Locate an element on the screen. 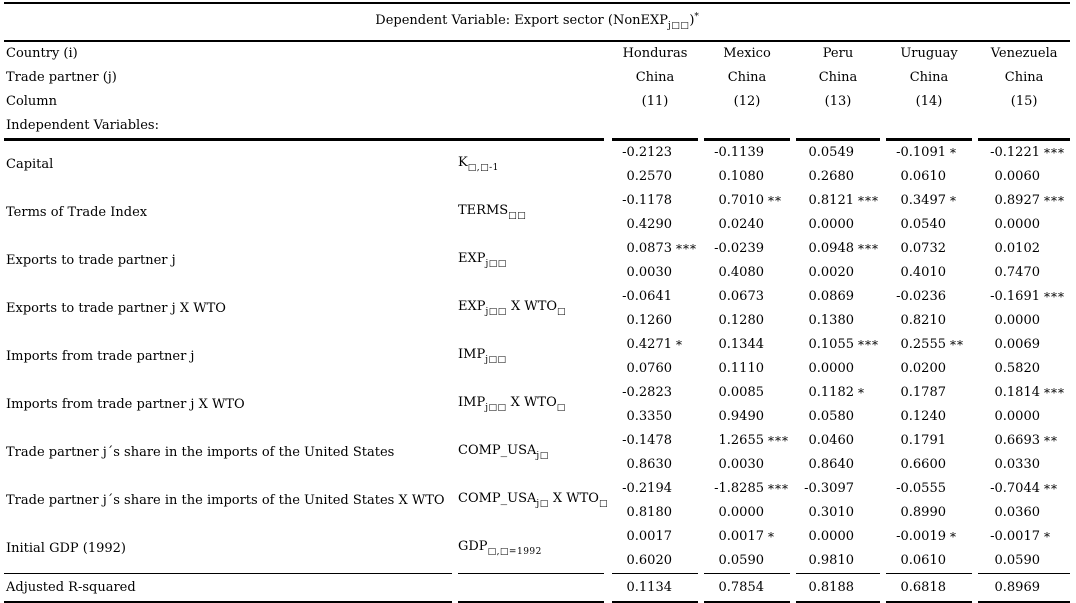 The image size is (1076, 603). p-value: 0.3350 is located at coordinates (649, 416).